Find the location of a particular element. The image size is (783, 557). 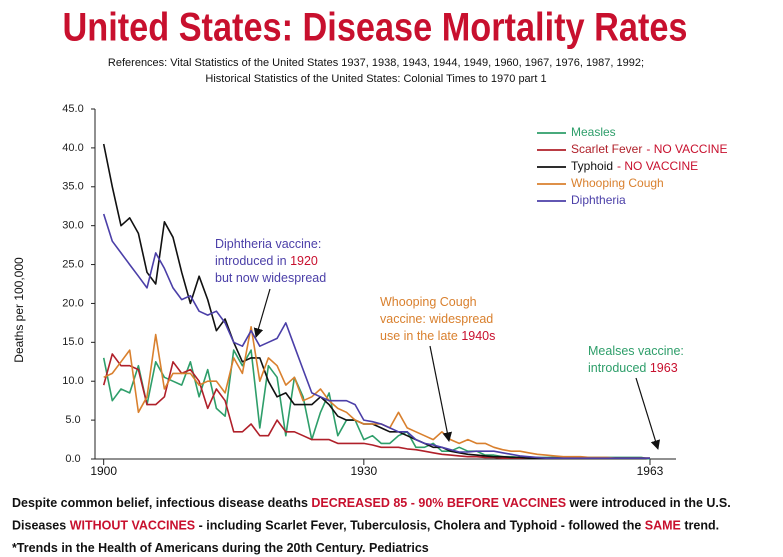

legend-name: Typhoid is located at coordinates (592, 166).